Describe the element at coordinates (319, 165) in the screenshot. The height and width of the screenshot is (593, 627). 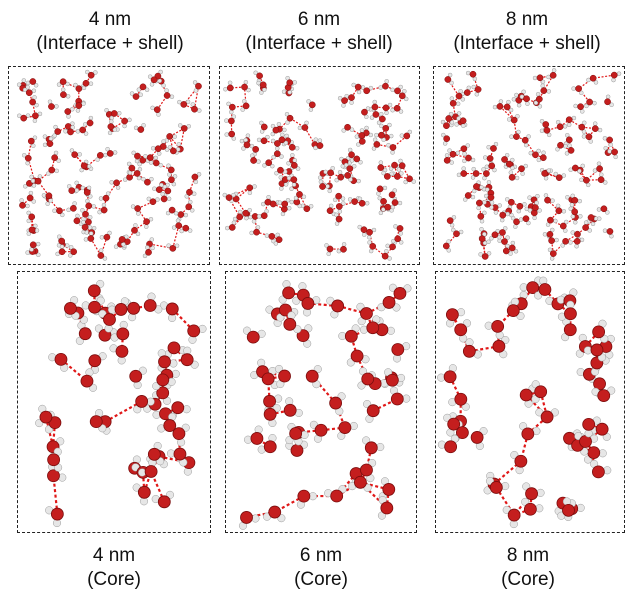
I see `panel-shell-6nm` at that location.